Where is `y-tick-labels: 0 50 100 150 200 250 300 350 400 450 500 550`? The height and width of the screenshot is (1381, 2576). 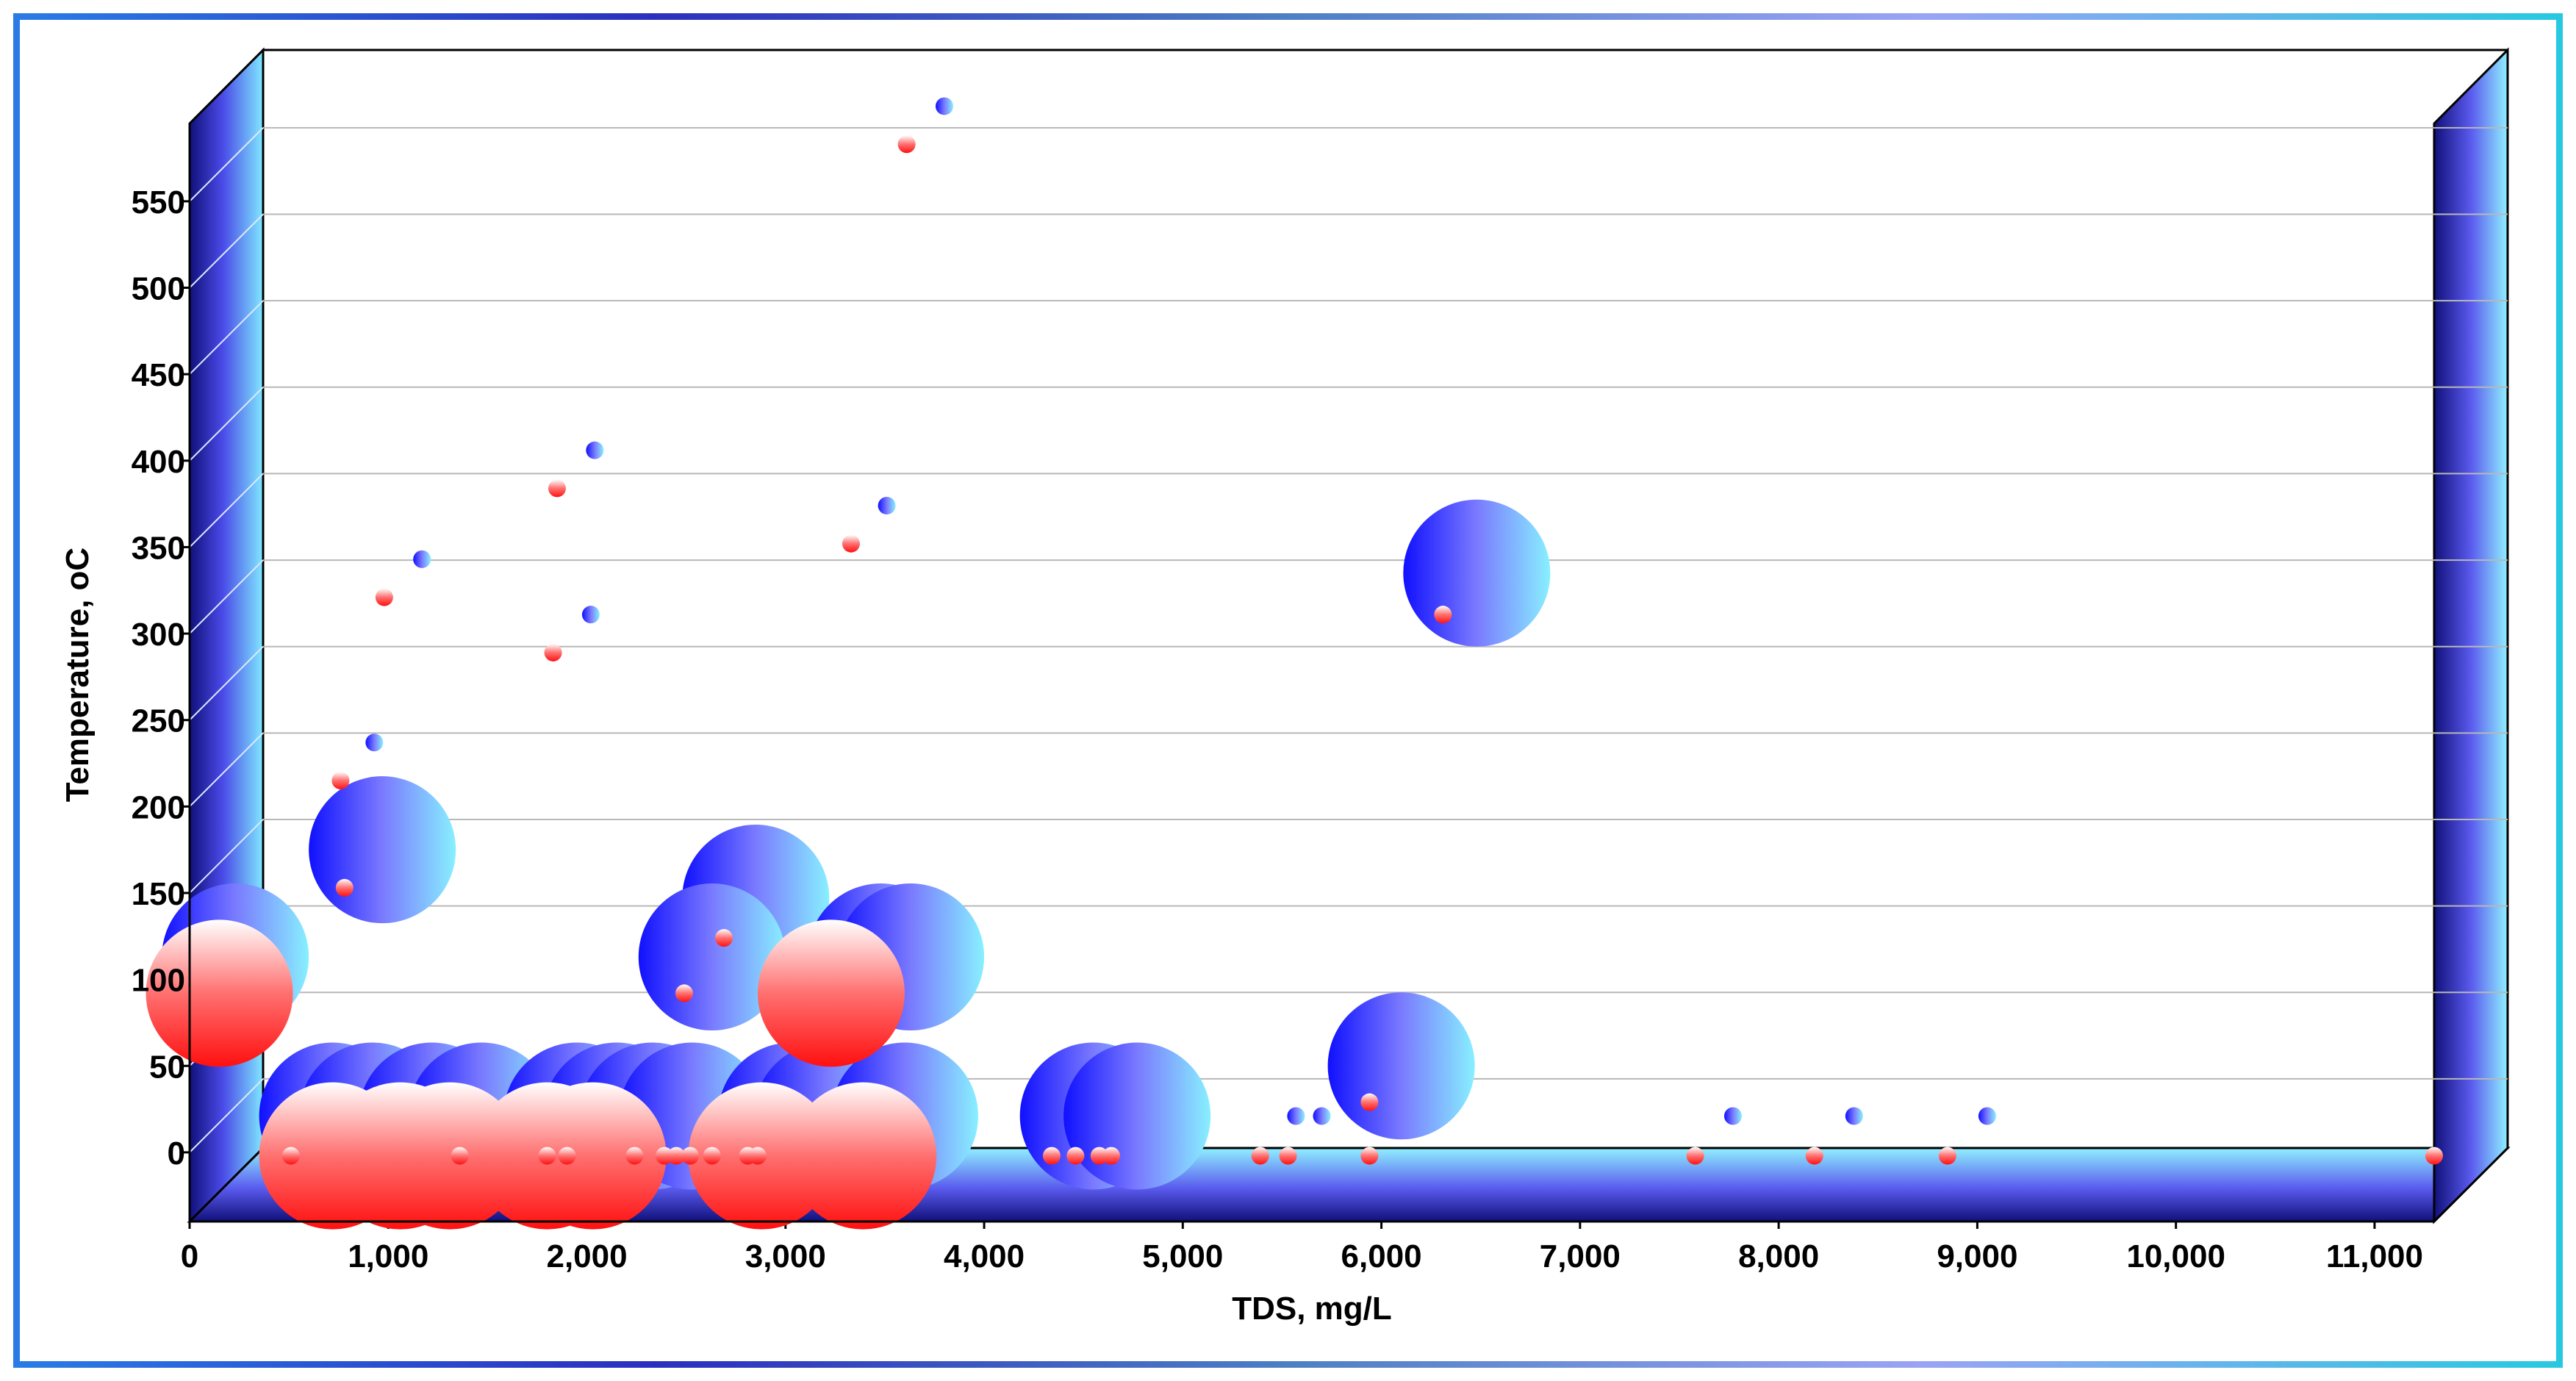
y-tick-labels: 0 50 100 150 200 250 300 350 400 450 500 550 is located at coordinates (158, 678).